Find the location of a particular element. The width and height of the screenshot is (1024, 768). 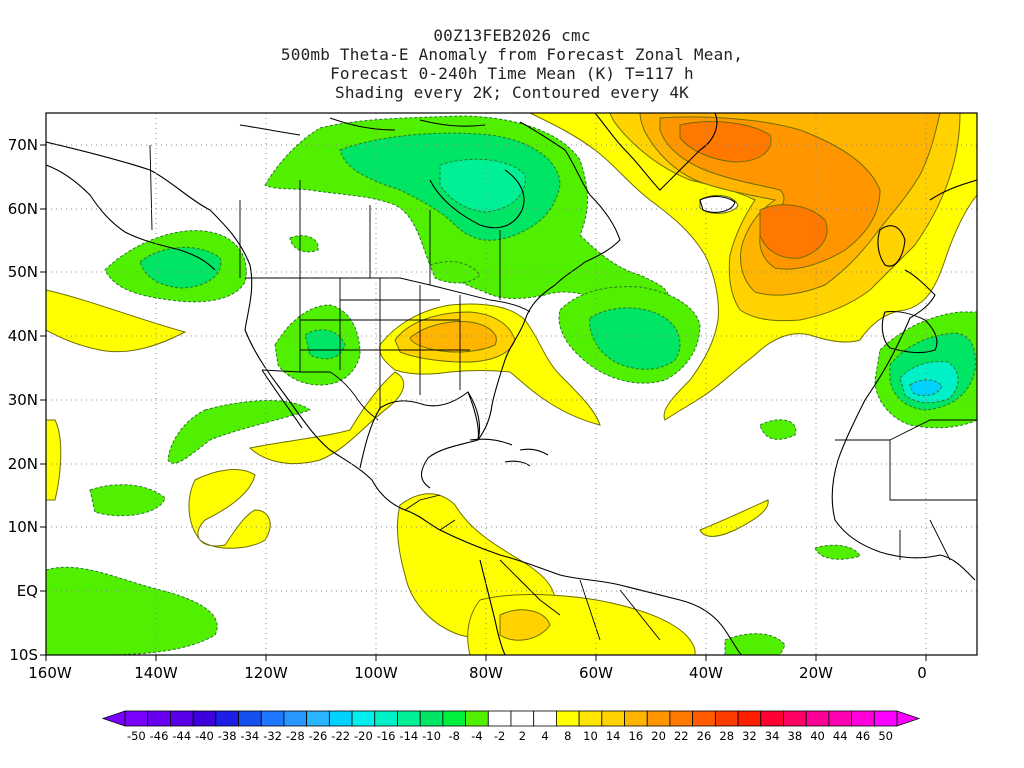

border-south-america is located at coordinates (580, 600).